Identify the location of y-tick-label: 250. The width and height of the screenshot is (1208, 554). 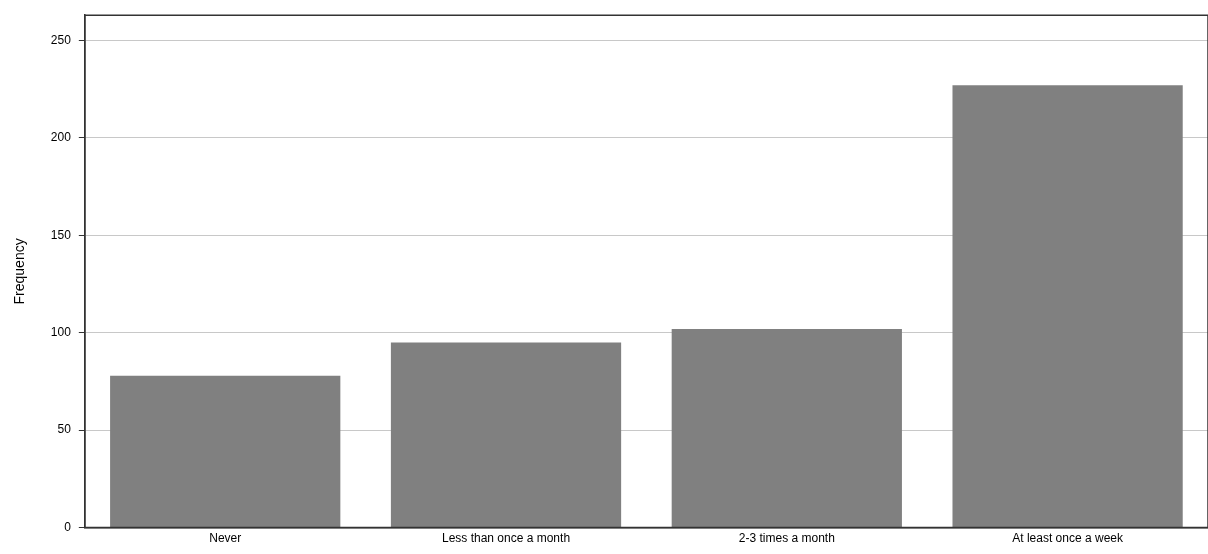
(61, 39).